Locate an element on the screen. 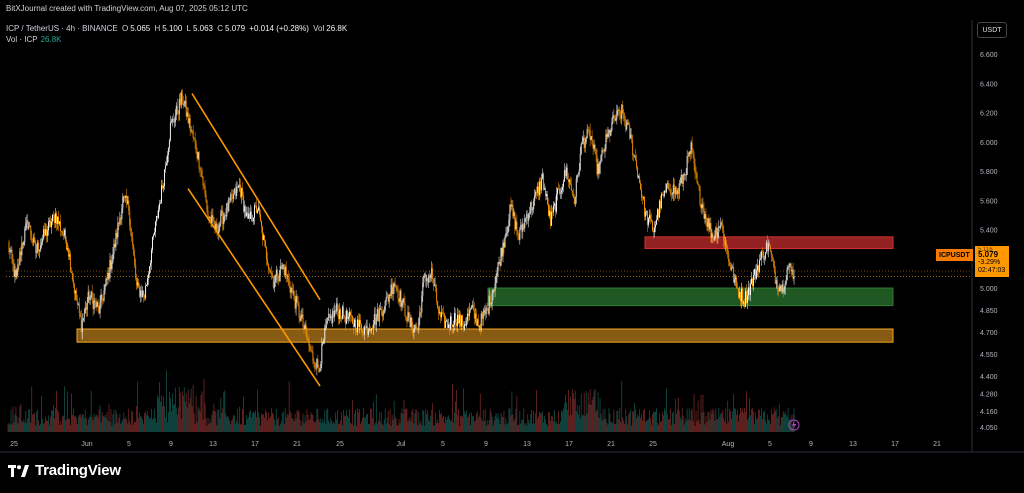 The image size is (1024, 493). time-axis-tick-label: 25 is located at coordinates (340, 444).